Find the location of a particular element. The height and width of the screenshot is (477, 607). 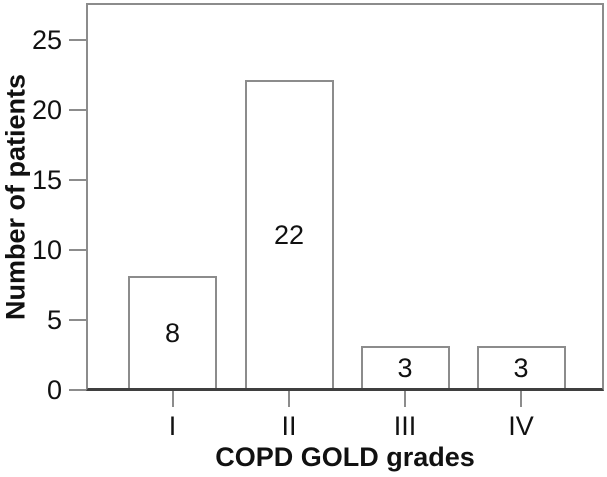

x-tick-label-I: I is located at coordinates (172, 426).